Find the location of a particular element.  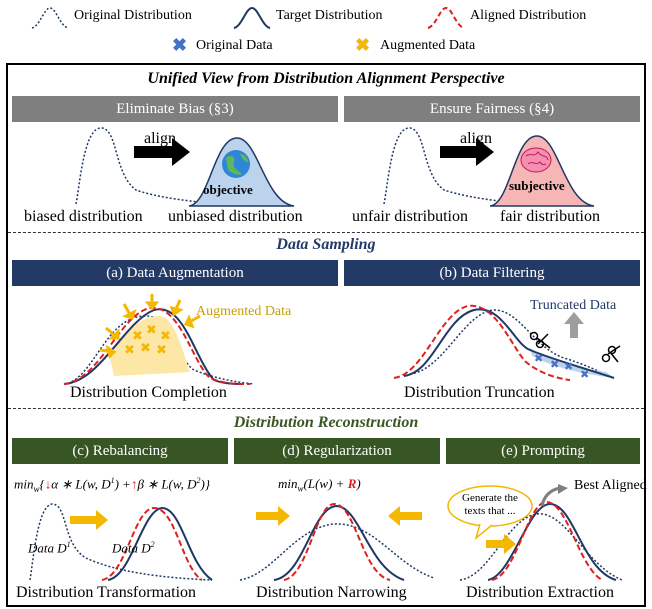

distribution-truncation-label: Distribution Truncation is located at coordinates (479, 392).